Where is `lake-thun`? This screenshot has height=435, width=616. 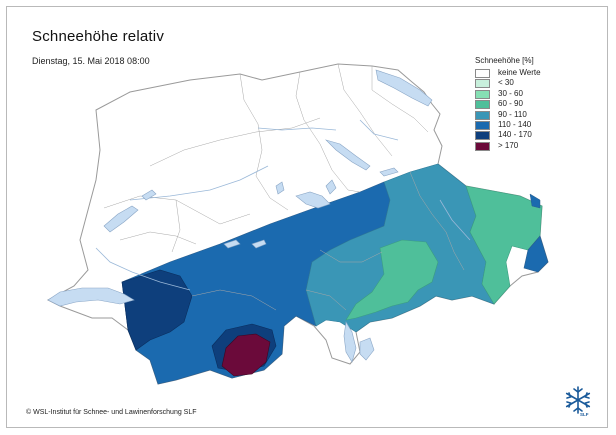
lake-thun is located at coordinates (232, 244).